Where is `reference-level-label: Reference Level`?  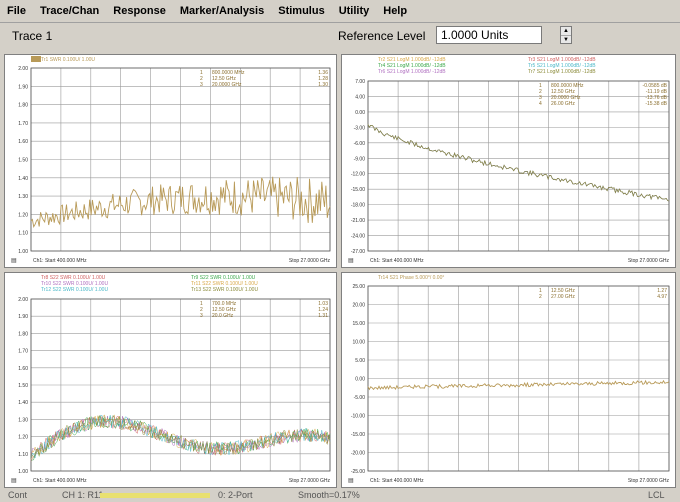
reference-level-label: Reference Level is located at coordinates (382, 36).